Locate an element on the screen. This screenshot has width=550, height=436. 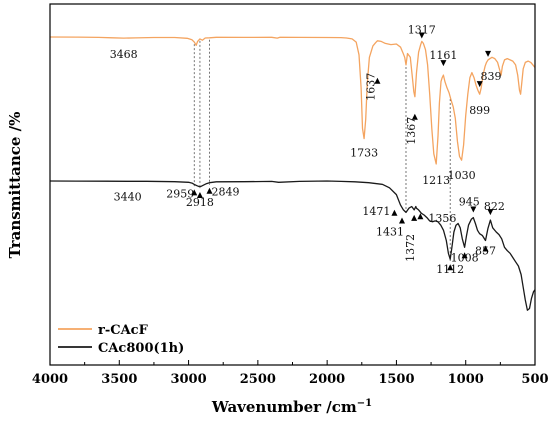
y-axis-title: Transmittance /% is located at coordinates (15, 185).